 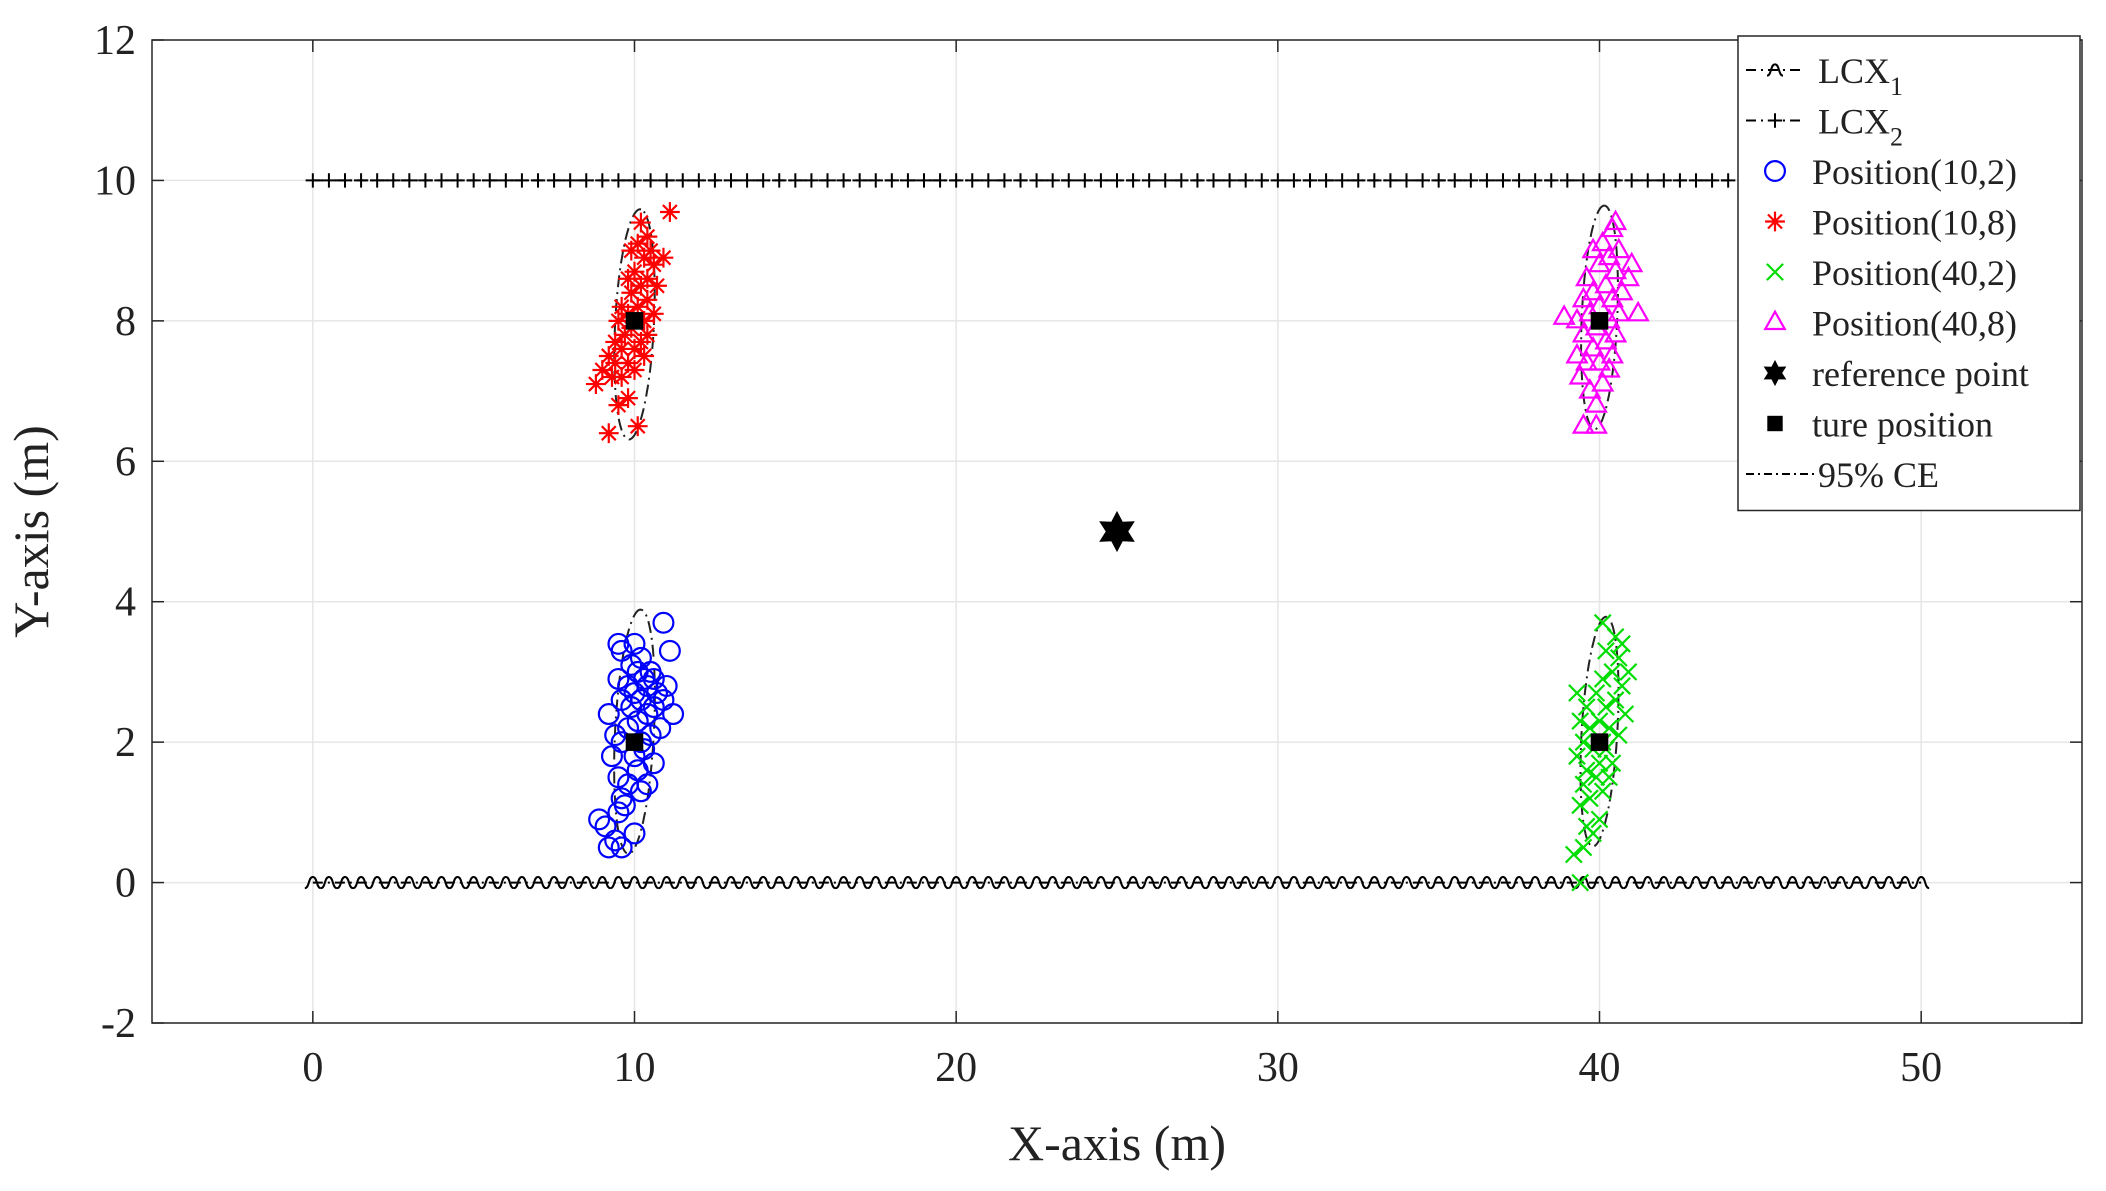 I want to click on legend-entry: ture position, so click(x=1880, y=425).